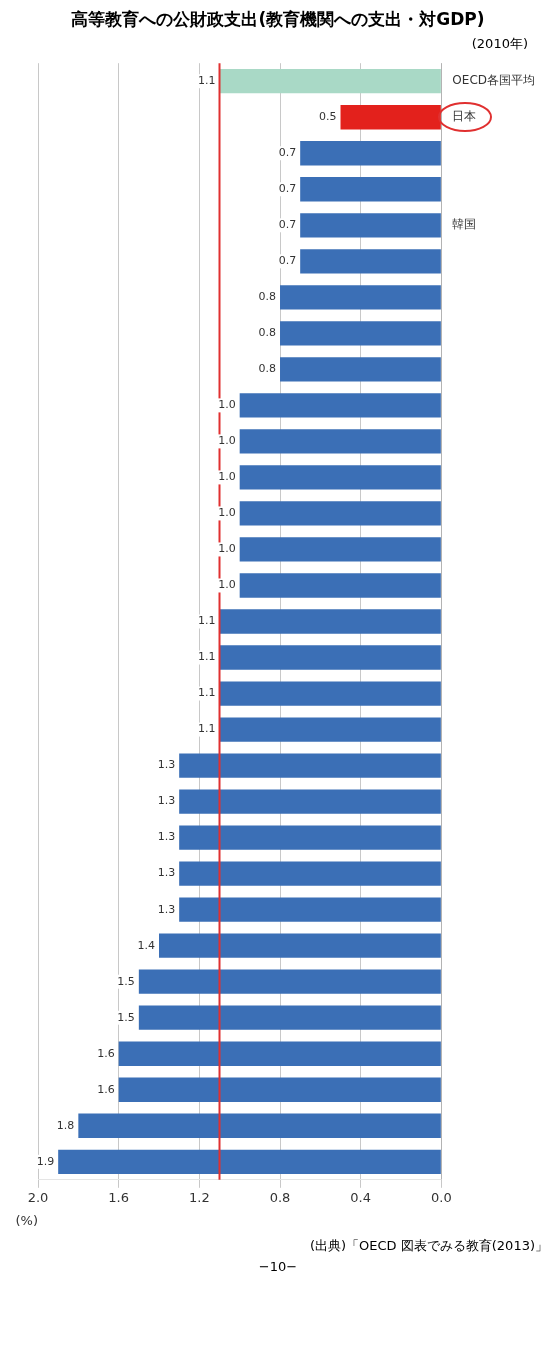 This screenshot has width=558, height=1362. What do you see at coordinates (119, 1197) in the screenshot?
I see `x-tick-label: 1.6` at bounding box center [119, 1197].